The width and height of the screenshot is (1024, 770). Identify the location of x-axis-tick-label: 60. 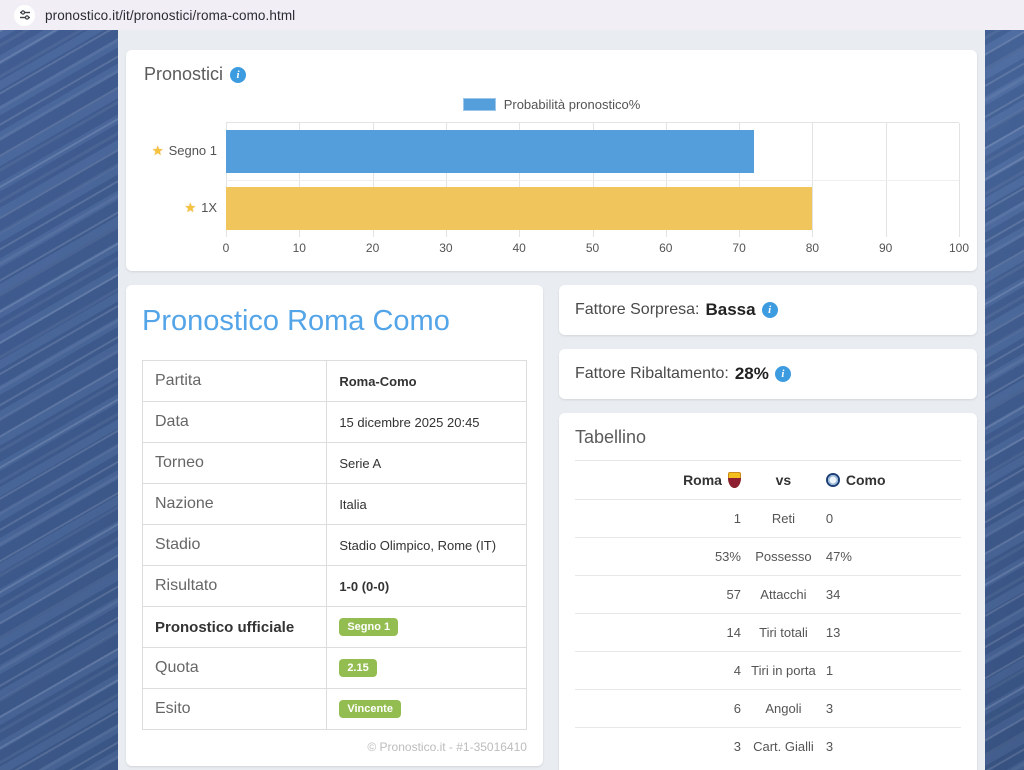
(666, 248).